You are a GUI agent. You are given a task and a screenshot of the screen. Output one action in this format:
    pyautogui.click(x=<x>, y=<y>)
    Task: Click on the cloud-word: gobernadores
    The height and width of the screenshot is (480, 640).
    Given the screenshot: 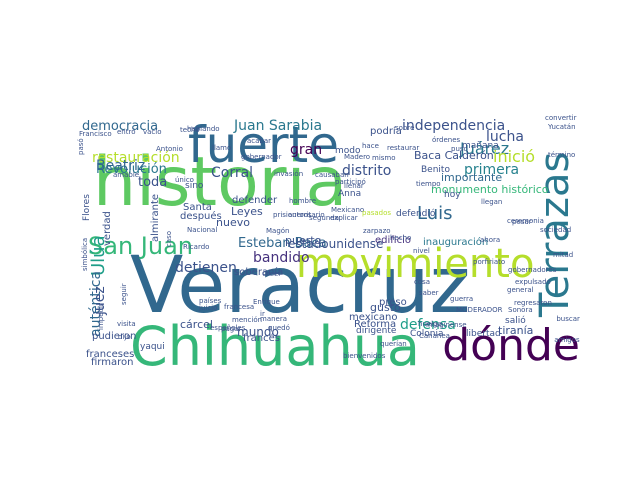 What is the action you would take?
    pyautogui.click(x=532, y=270)
    